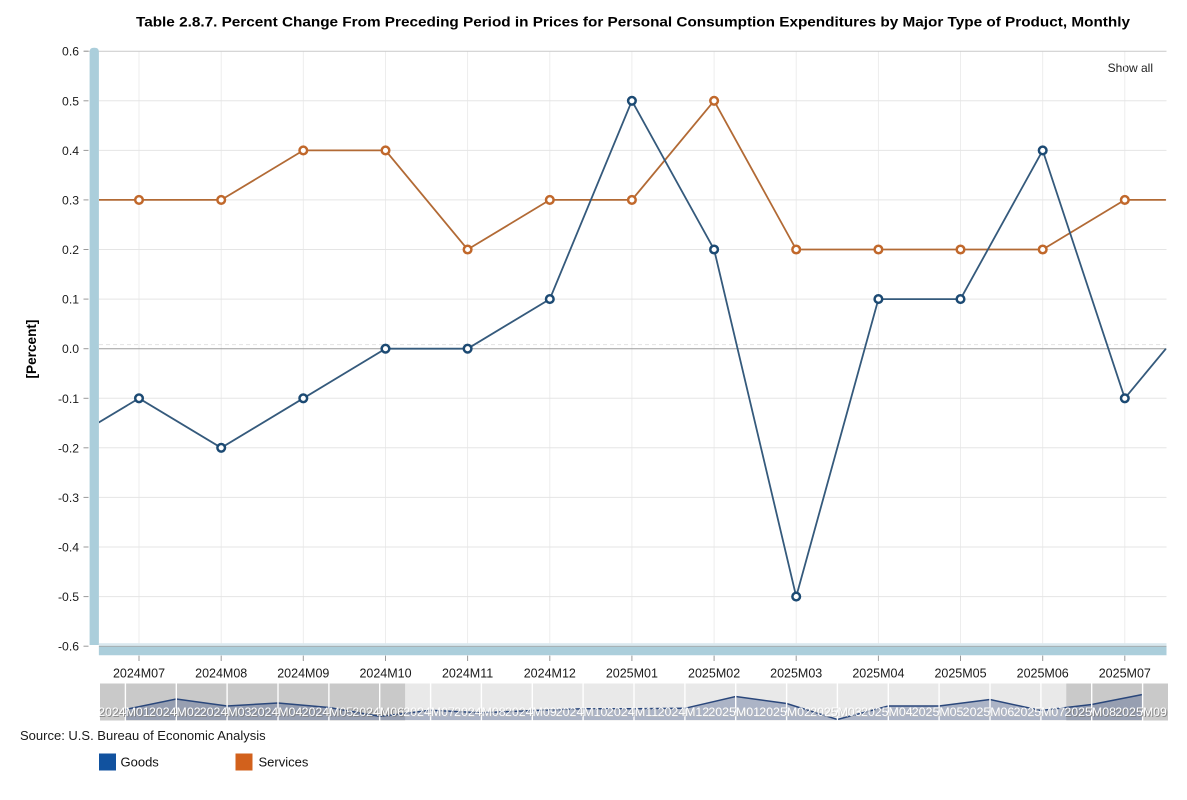  Describe the element at coordinates (31, 349) in the screenshot. I see `svg-text: [Percent]` at that location.